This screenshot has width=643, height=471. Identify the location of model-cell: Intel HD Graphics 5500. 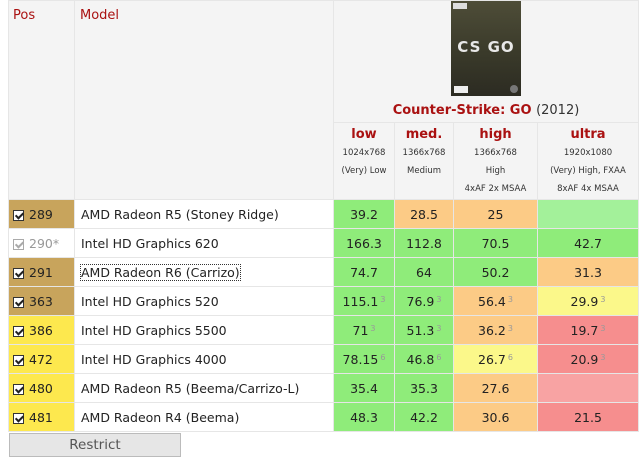
(204, 330).